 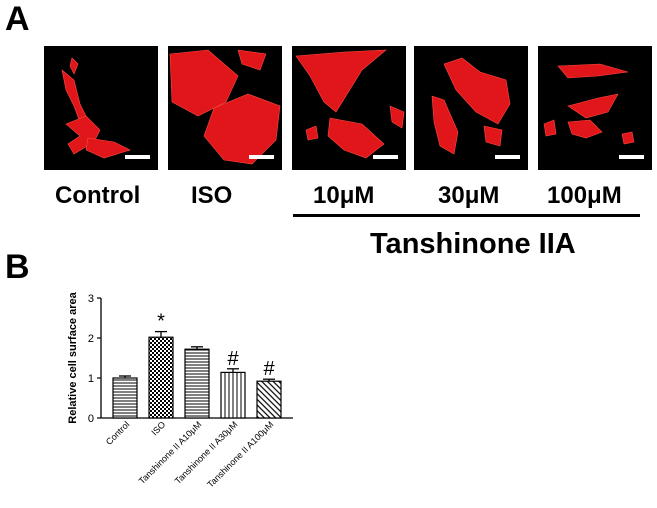 I want to click on condition-label-30um: 30μM, so click(x=469, y=195).